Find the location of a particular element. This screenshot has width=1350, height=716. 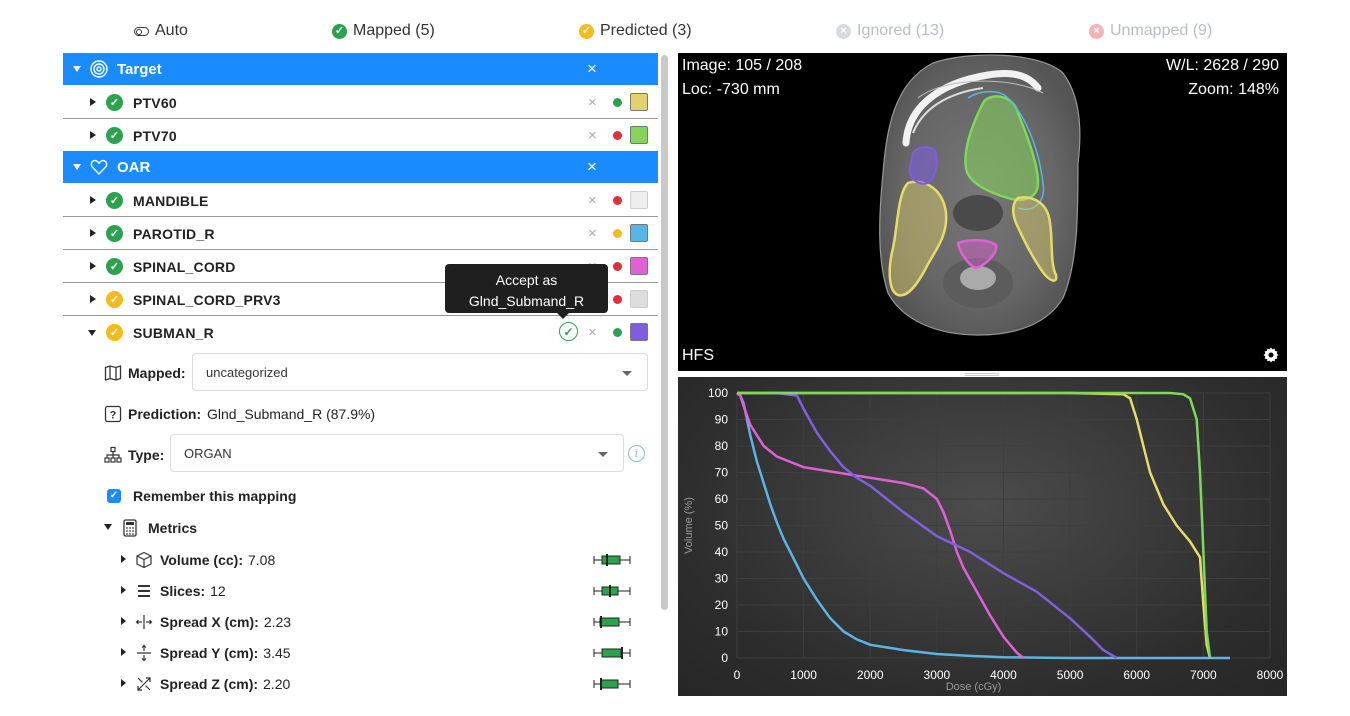

type-select: ORGAN is located at coordinates (397, 453).